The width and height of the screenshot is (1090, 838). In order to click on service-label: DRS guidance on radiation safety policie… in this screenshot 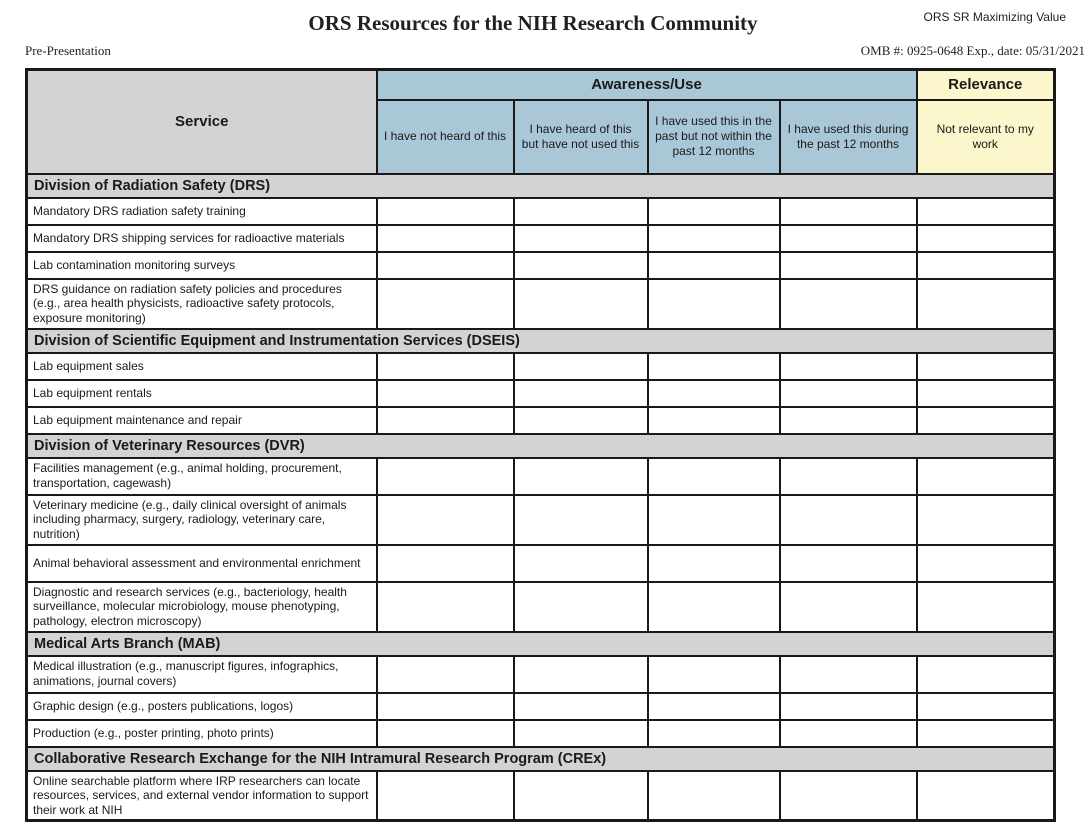, I will do `click(201, 303)`.